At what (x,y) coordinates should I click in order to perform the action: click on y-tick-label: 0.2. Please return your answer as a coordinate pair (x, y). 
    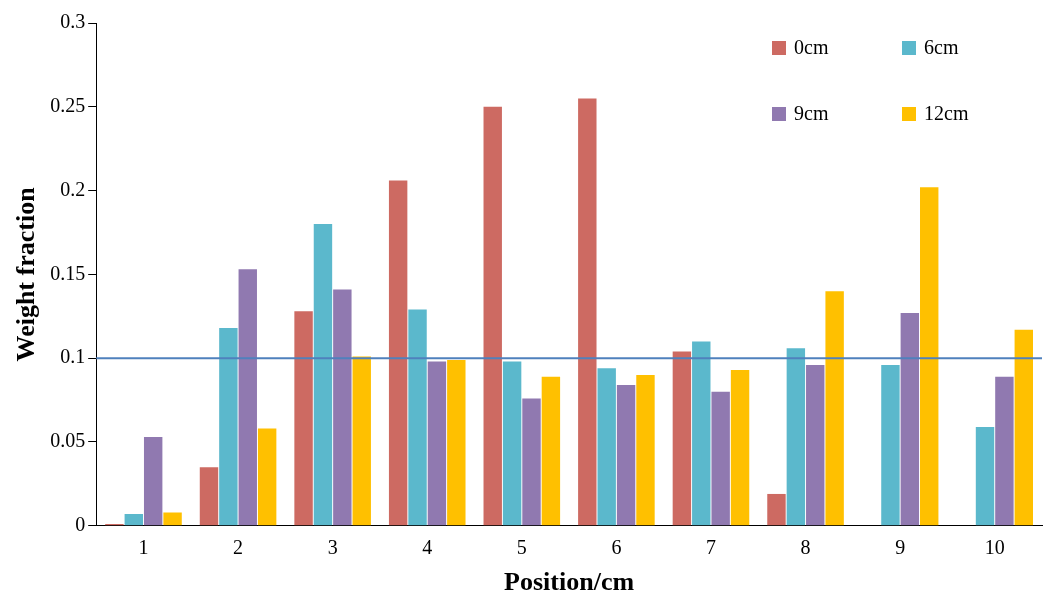
    Looking at the image, I should click on (73, 188).